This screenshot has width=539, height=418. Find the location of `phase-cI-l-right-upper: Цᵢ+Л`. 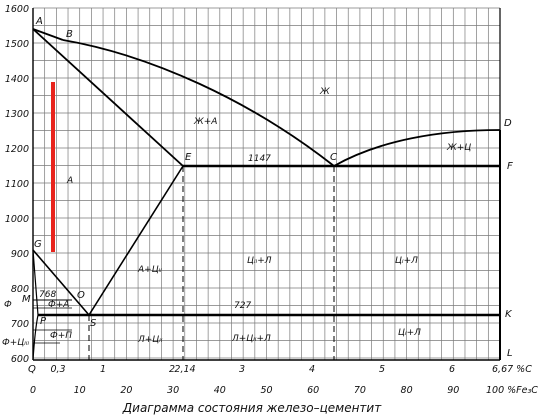

phase-cI-l-right-upper: Цᵢ+Л is located at coordinates (406, 261).